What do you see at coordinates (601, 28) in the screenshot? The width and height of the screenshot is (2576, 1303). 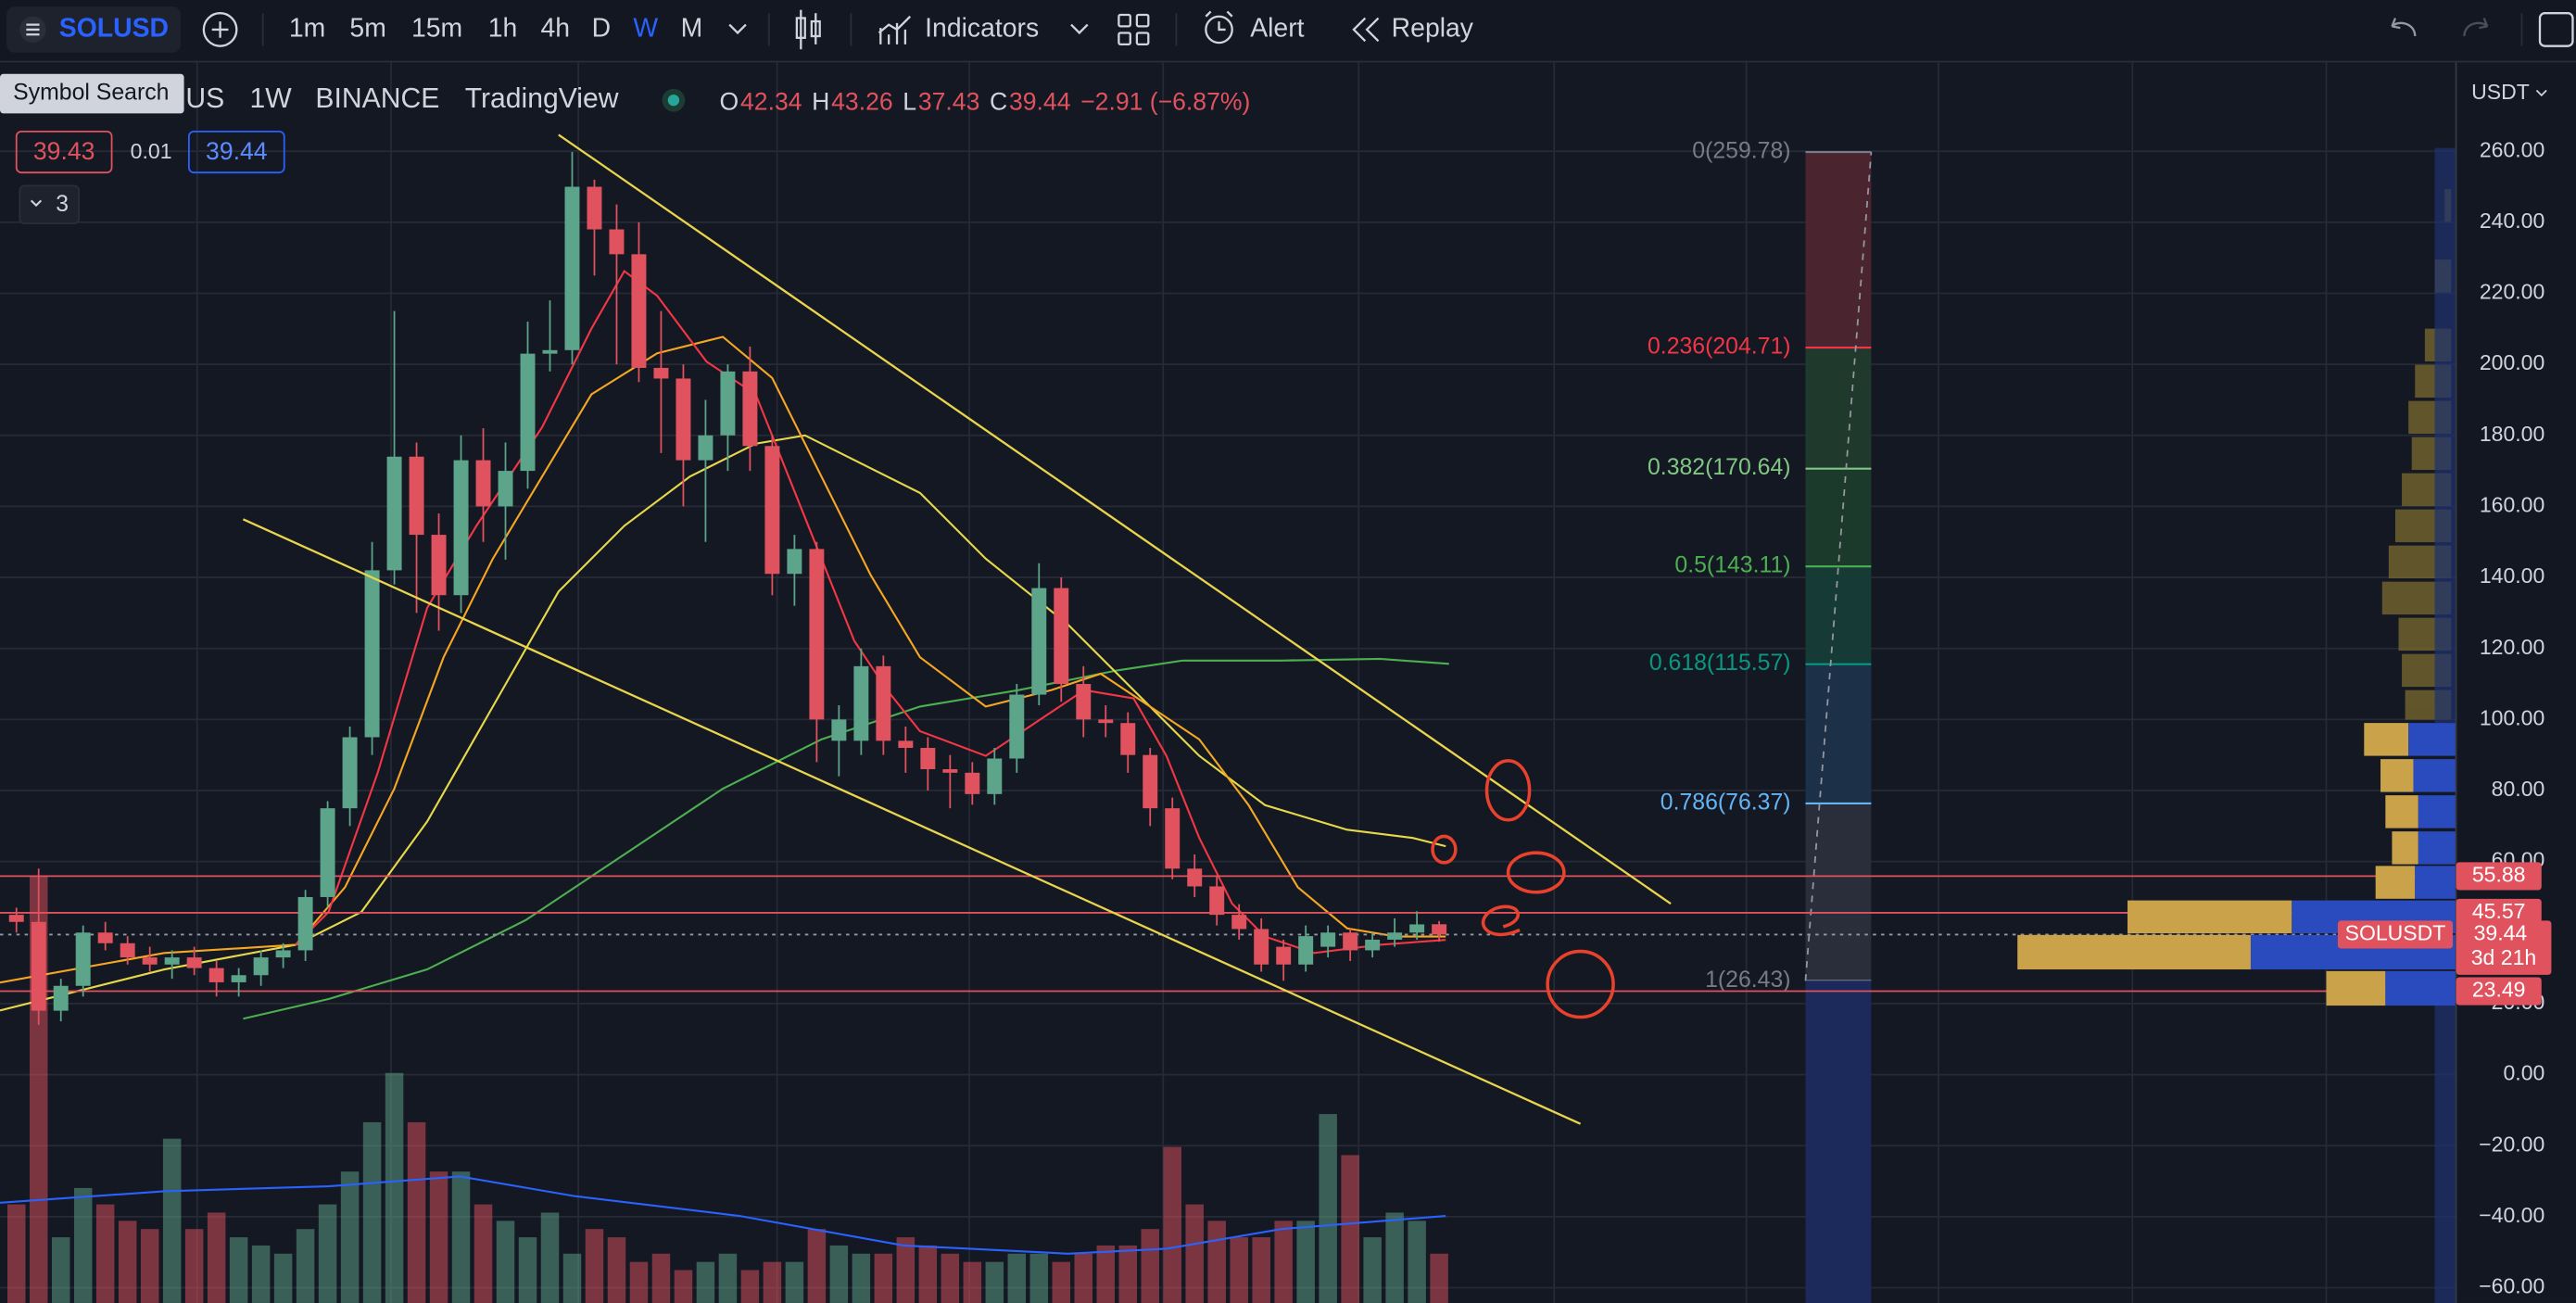 I see `interval-button: D` at bounding box center [601, 28].